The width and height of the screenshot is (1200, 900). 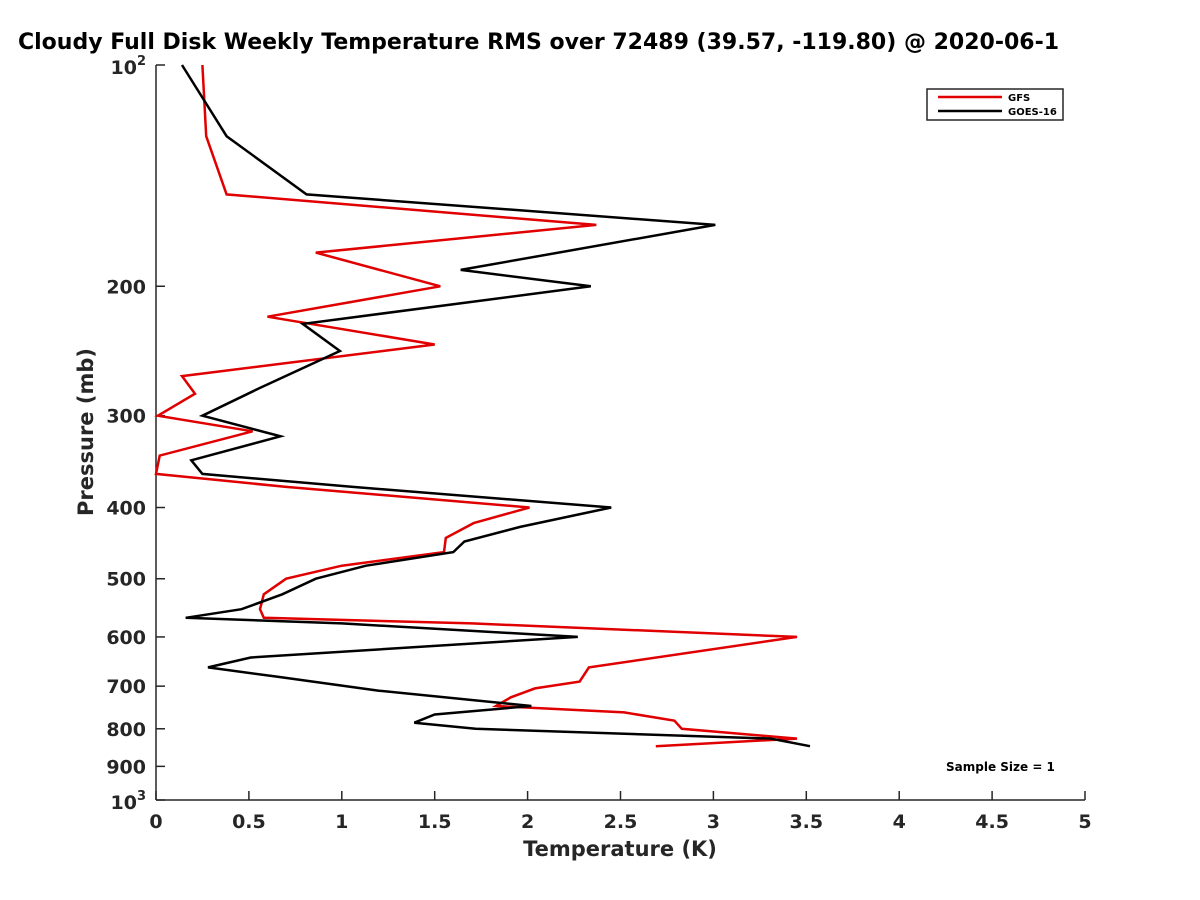 What do you see at coordinates (129, 801) in the screenshot?
I see `y-tick-label: 10³` at bounding box center [129, 801].